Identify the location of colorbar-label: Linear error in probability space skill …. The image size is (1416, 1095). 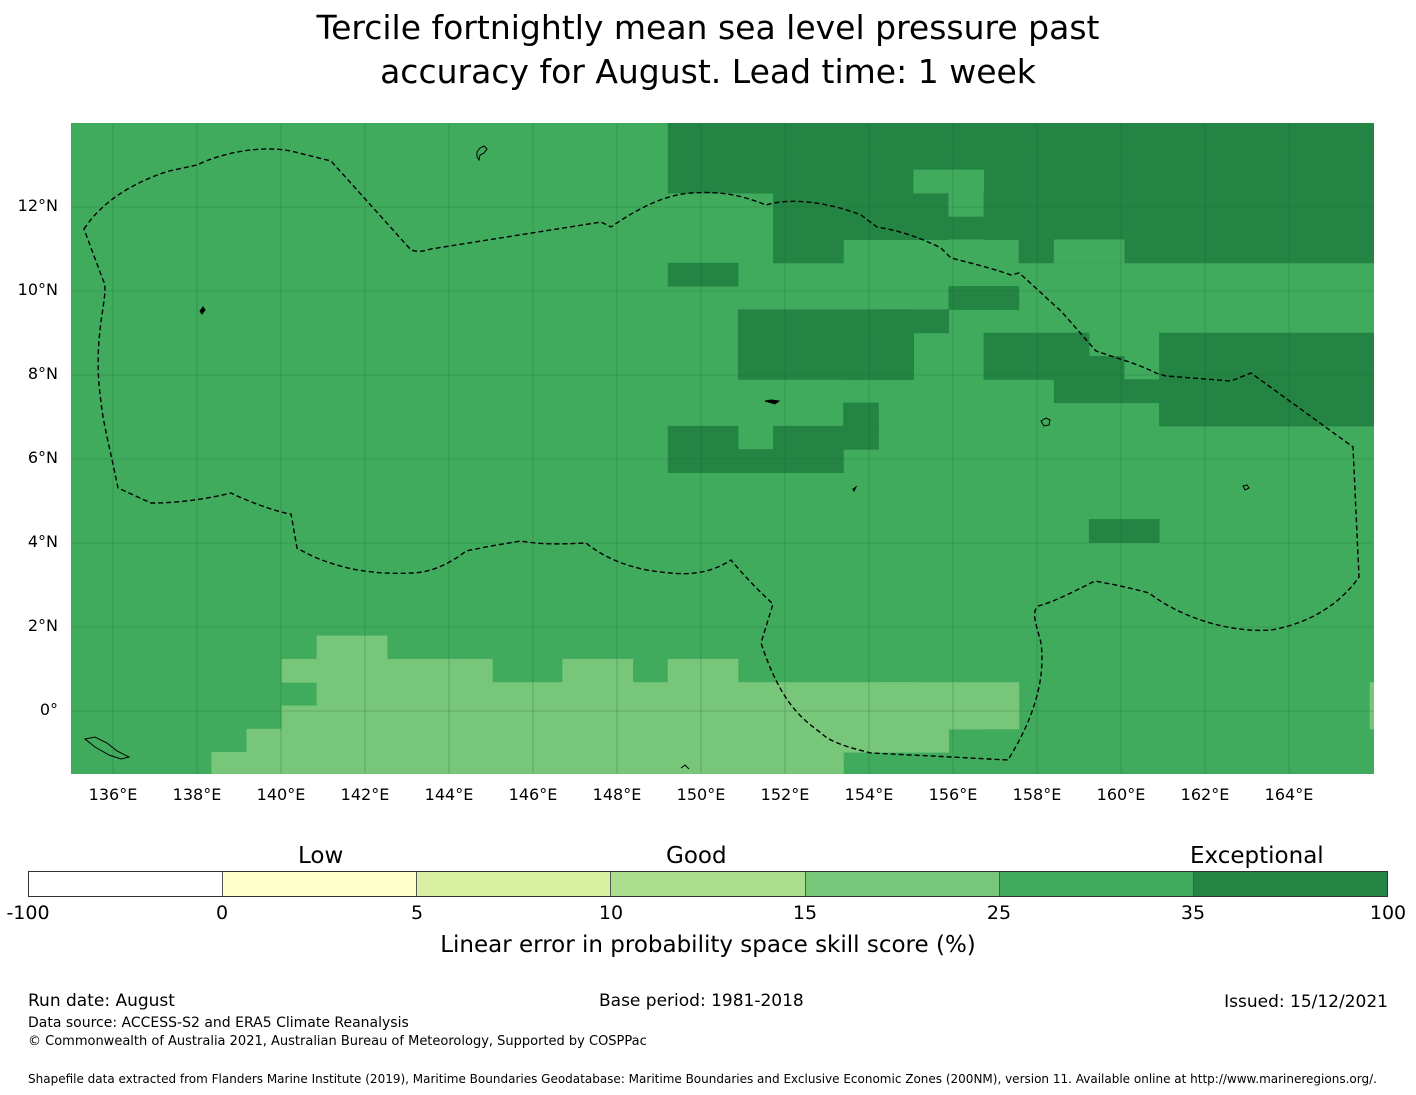
(708, 945).